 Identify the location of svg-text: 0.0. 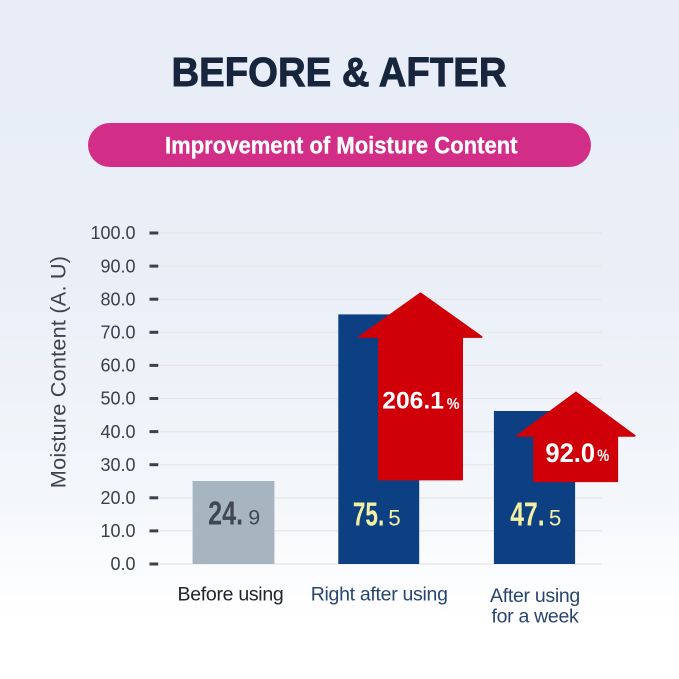
(122, 564).